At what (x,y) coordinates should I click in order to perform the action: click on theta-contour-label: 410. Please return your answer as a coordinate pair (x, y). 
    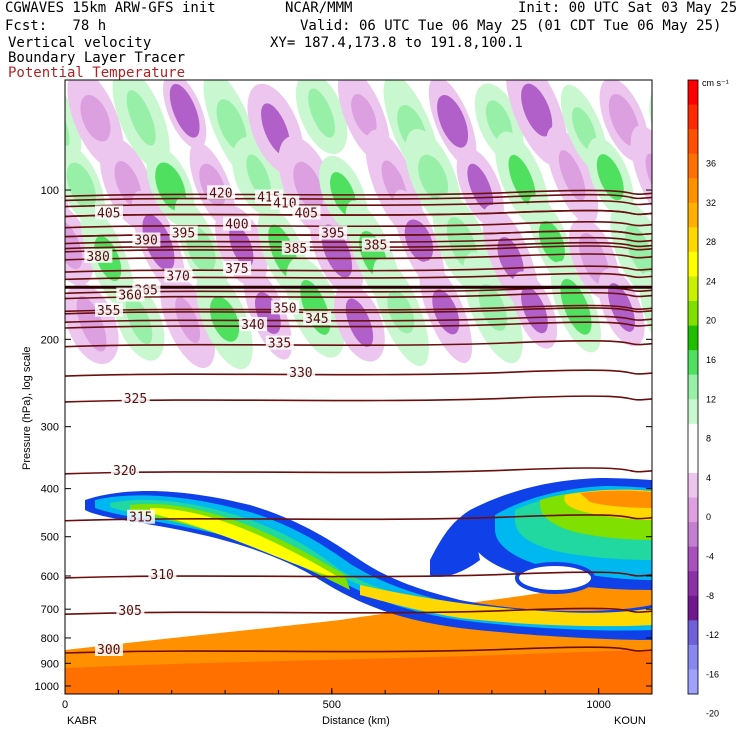
    Looking at the image, I should click on (284, 204).